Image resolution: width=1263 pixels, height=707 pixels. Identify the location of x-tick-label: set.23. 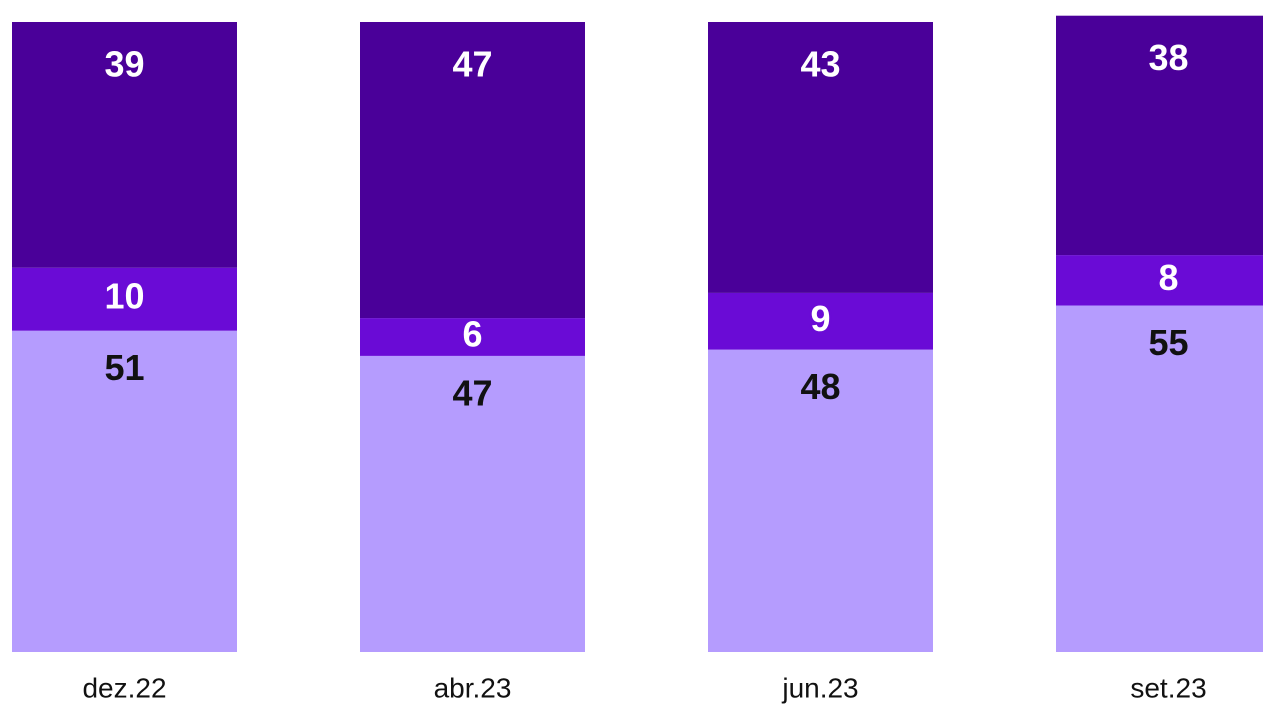
(1168, 687).